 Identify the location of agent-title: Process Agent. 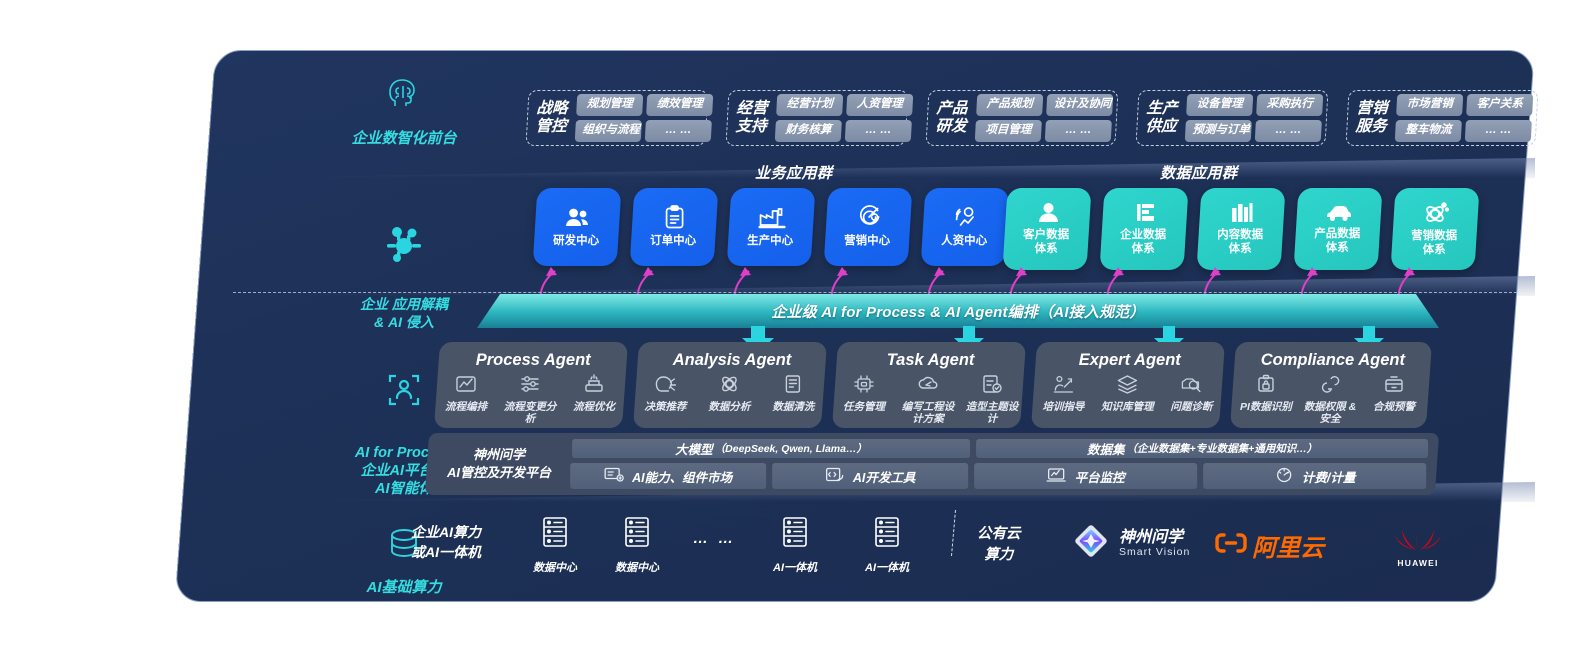
(533, 360).